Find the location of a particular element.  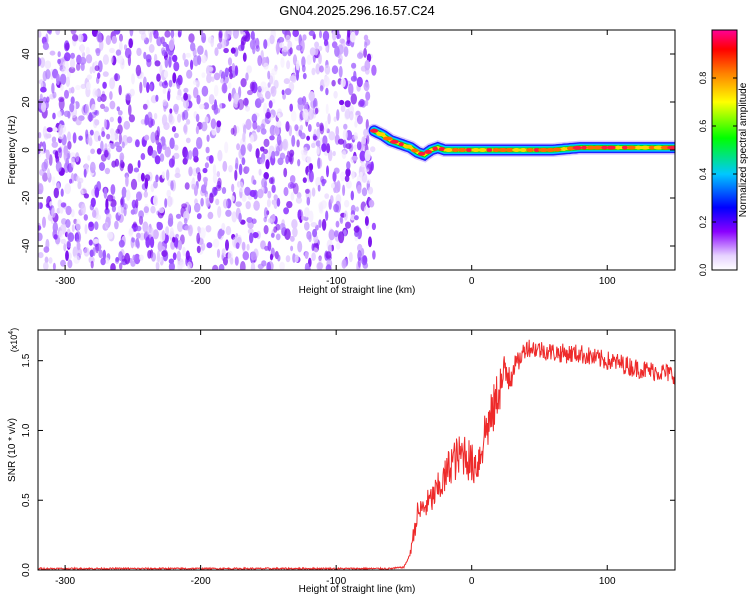

snr-y-tick-label: 0.0 is located at coordinates (26, 570).